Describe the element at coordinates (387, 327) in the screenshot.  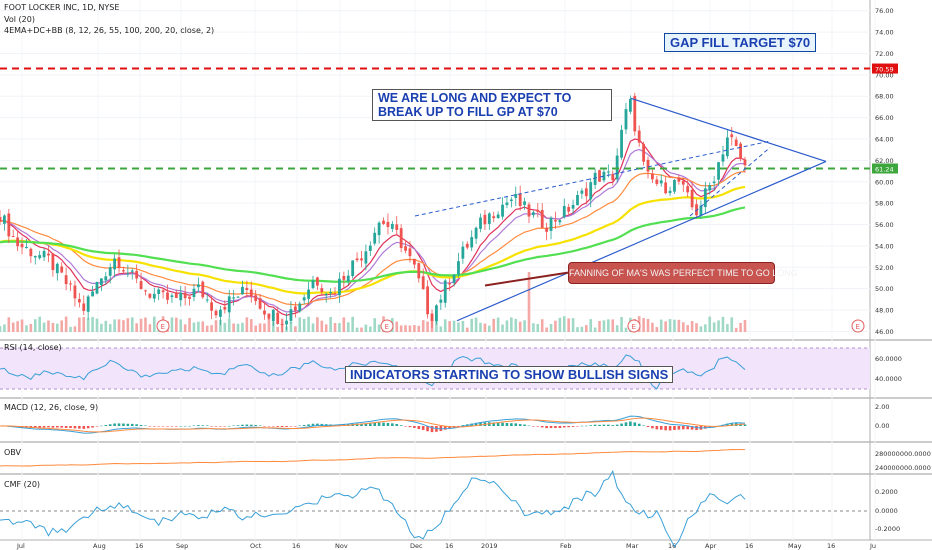
I see `earnings-marker-label: E` at that location.